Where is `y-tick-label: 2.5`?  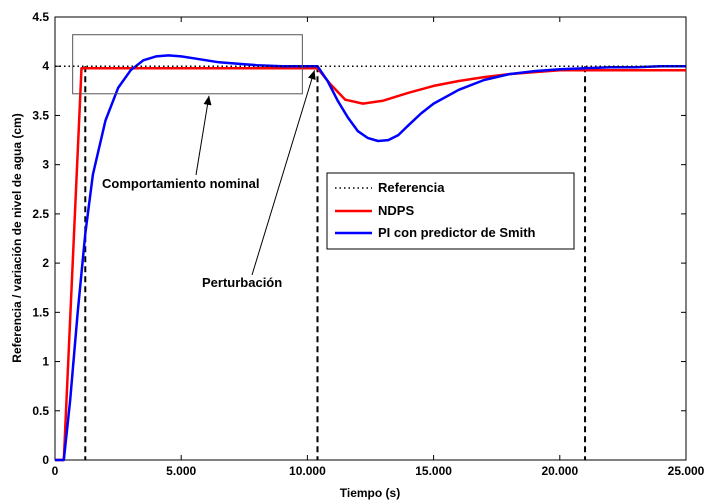 y-tick-label: 2.5 is located at coordinates (40, 214).